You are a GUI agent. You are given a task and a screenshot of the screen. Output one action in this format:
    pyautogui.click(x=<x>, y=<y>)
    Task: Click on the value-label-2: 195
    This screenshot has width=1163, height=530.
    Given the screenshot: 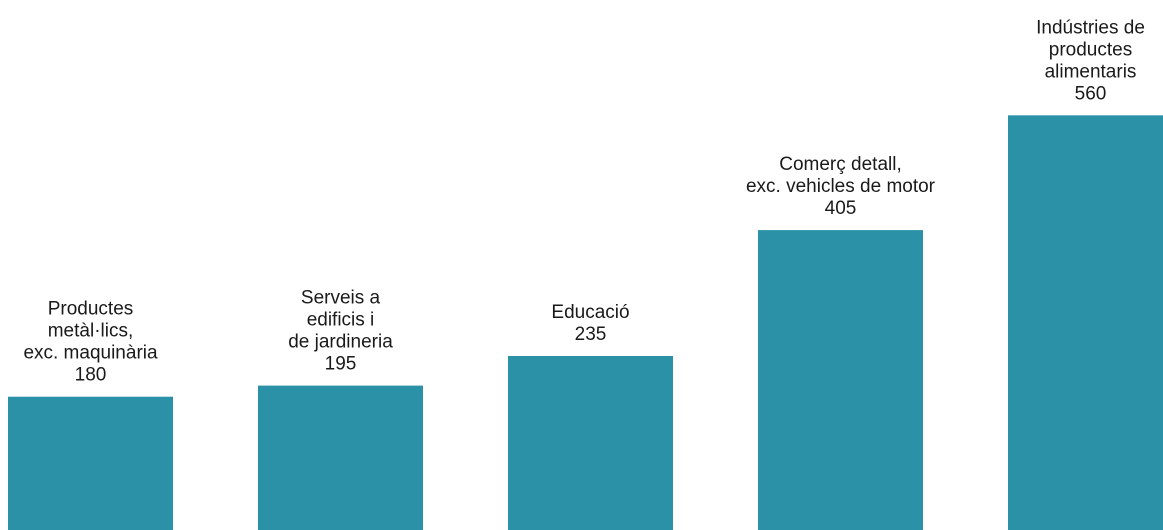 What is the action you would take?
    pyautogui.click(x=341, y=364)
    